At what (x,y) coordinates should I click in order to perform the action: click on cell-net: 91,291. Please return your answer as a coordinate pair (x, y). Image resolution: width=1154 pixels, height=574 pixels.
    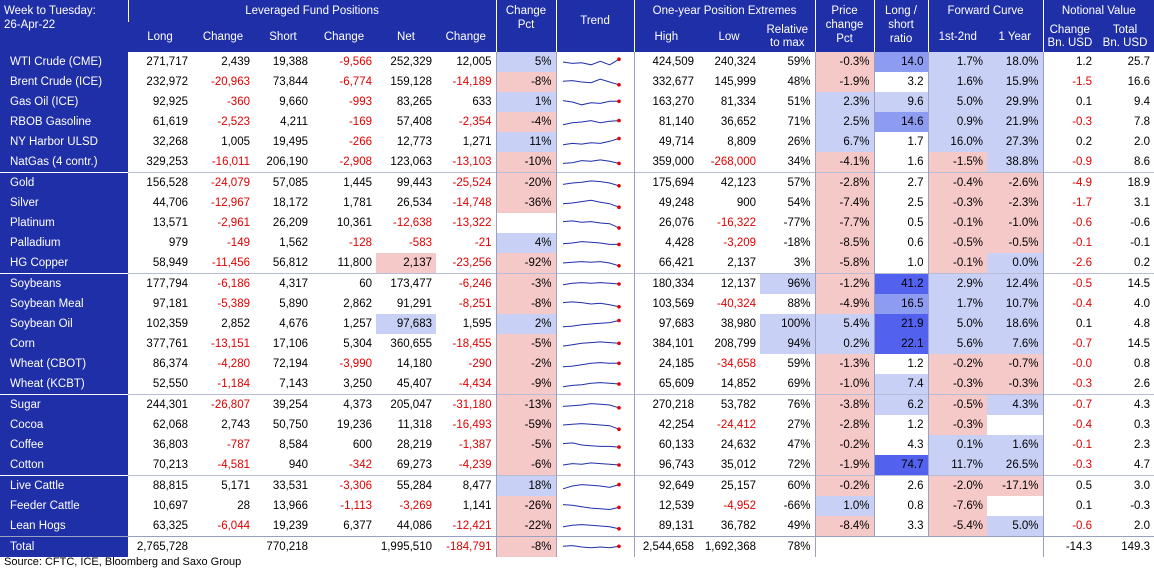
    Looking at the image, I should click on (414, 304).